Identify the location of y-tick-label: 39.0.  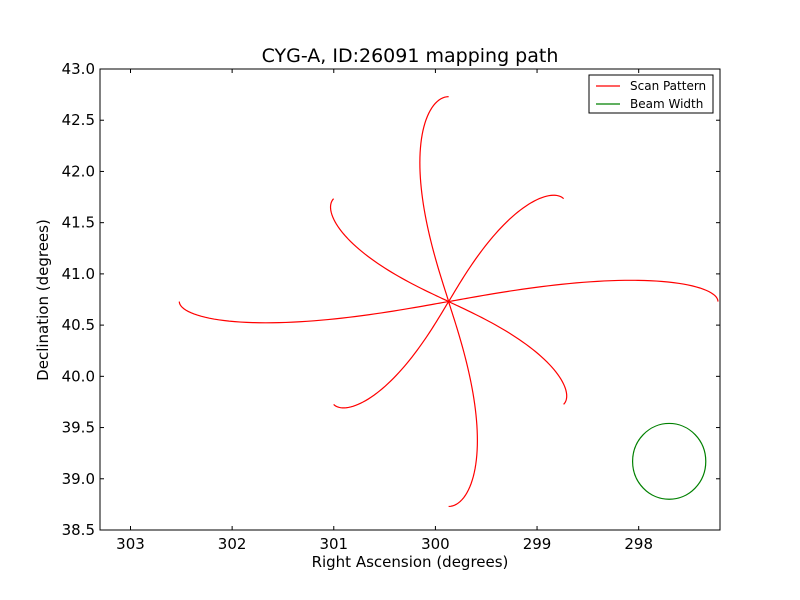
(78, 479).